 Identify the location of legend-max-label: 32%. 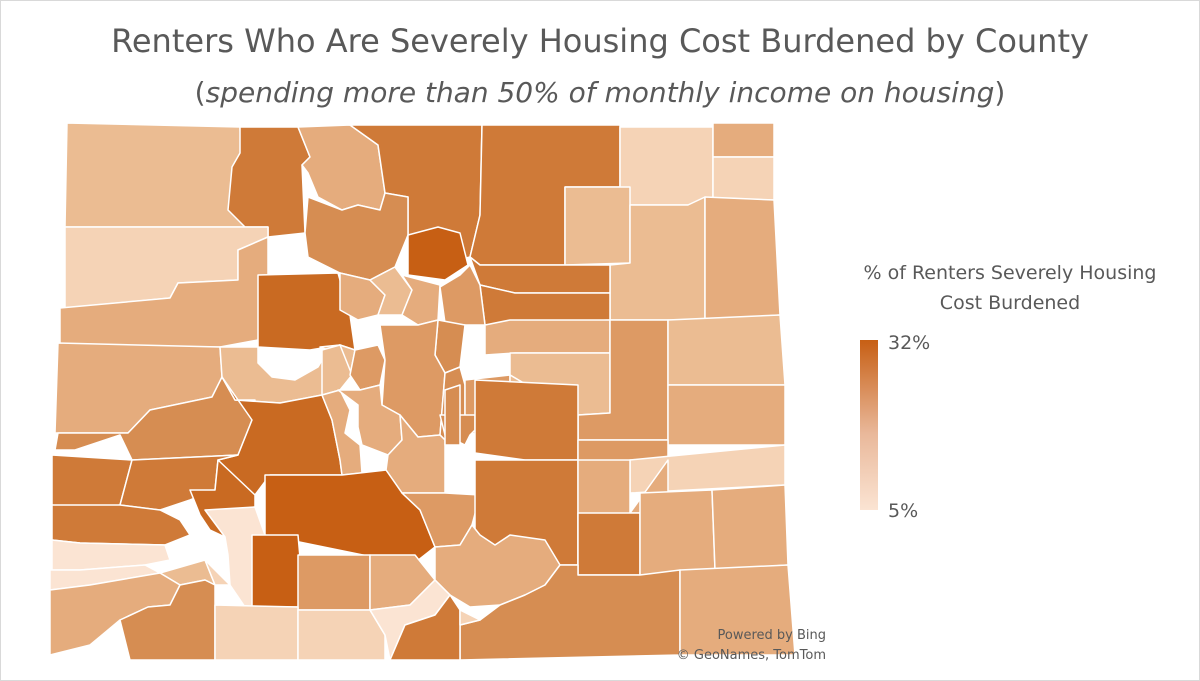
(909, 343).